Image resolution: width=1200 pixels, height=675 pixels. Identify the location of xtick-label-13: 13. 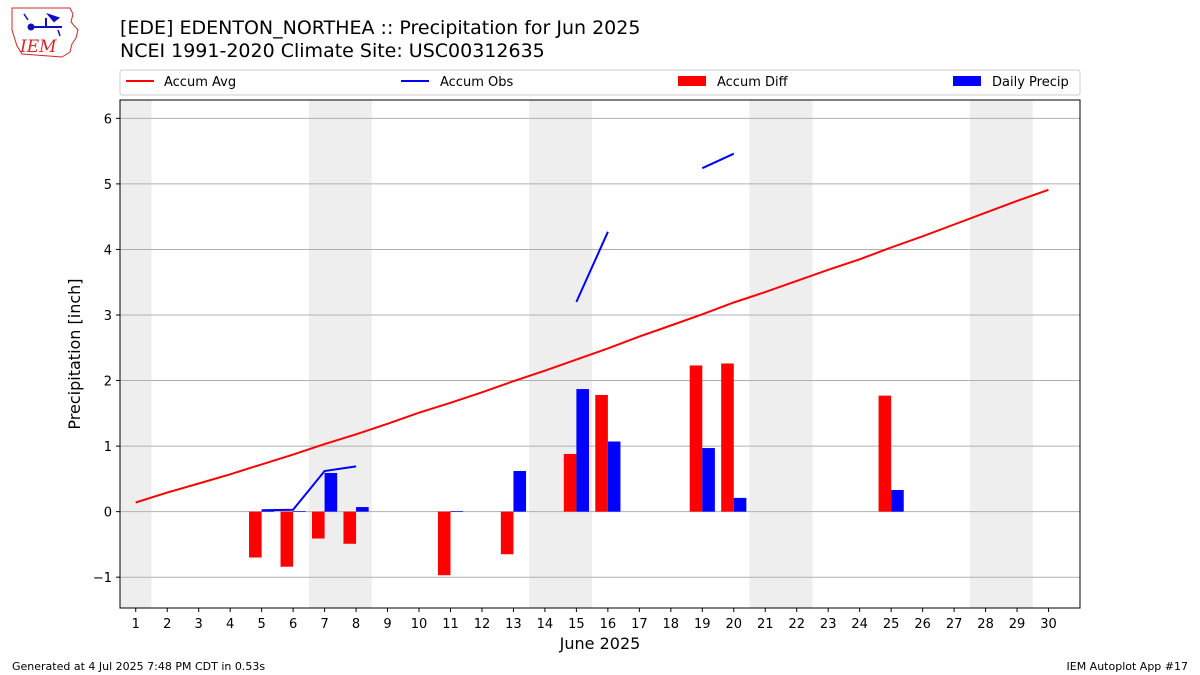
(513, 624).